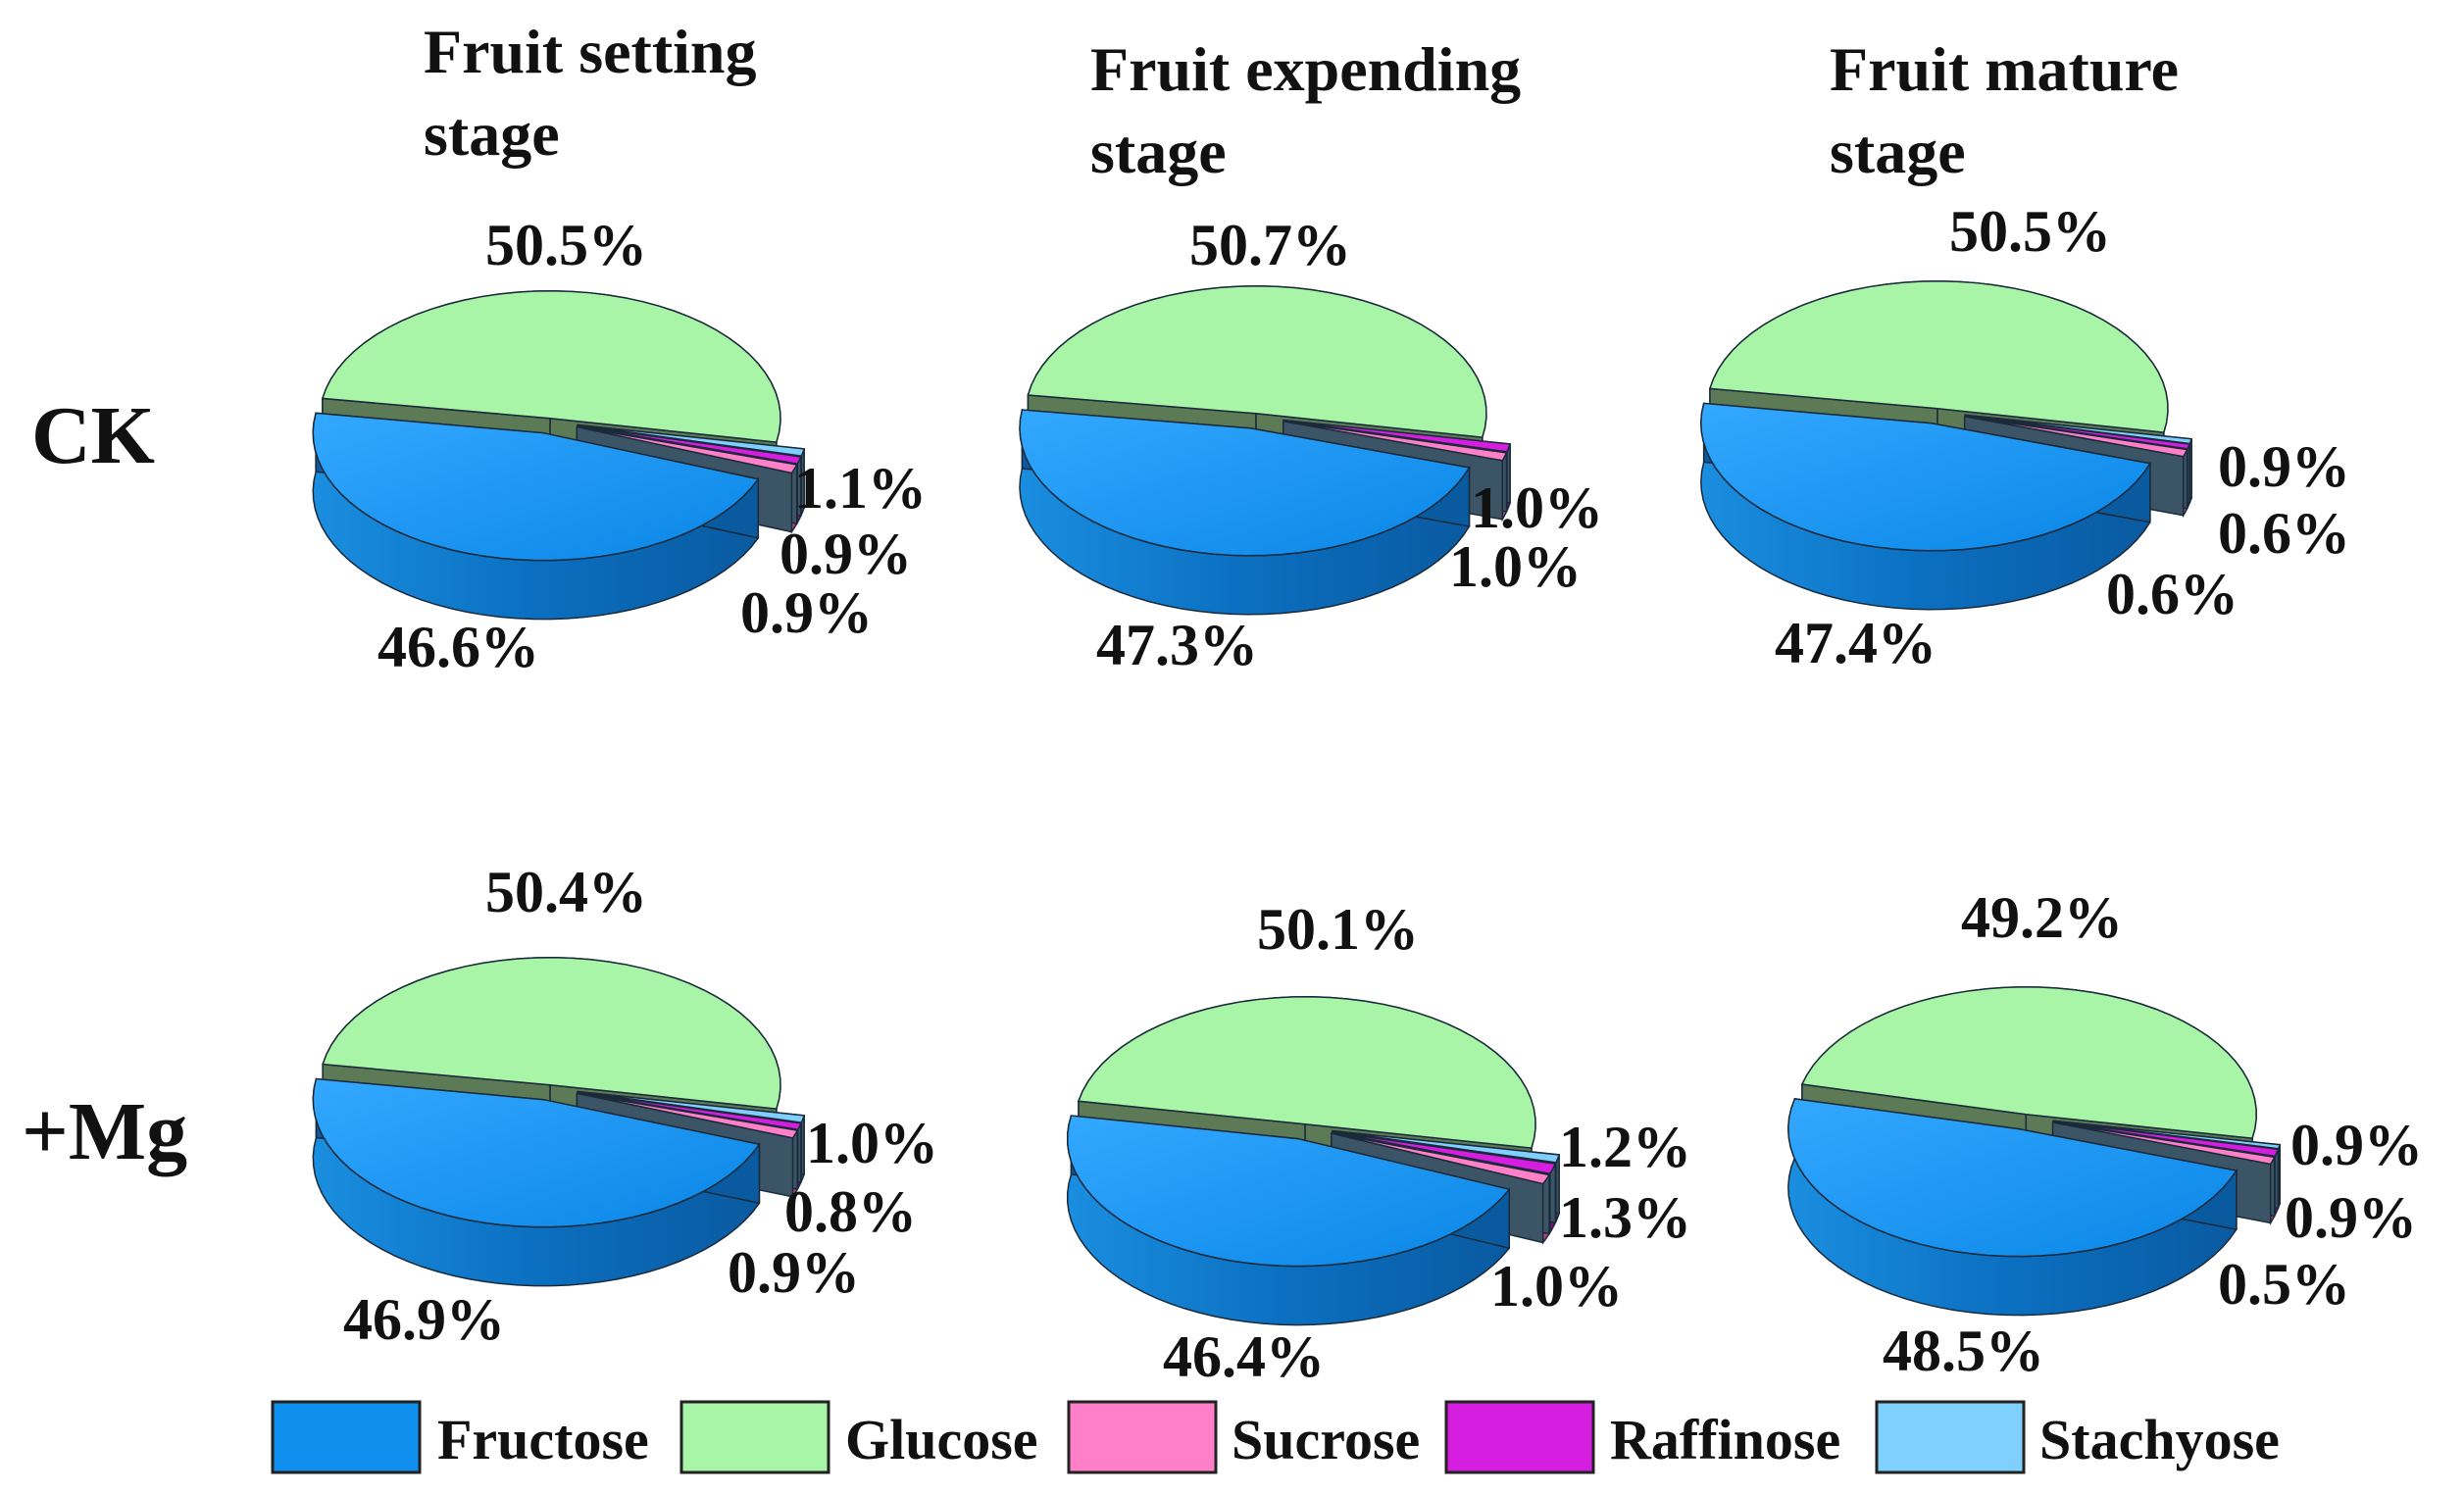  What do you see at coordinates (543, 1439) in the screenshot?
I see `legend-label-fructose: Fructose` at bounding box center [543, 1439].